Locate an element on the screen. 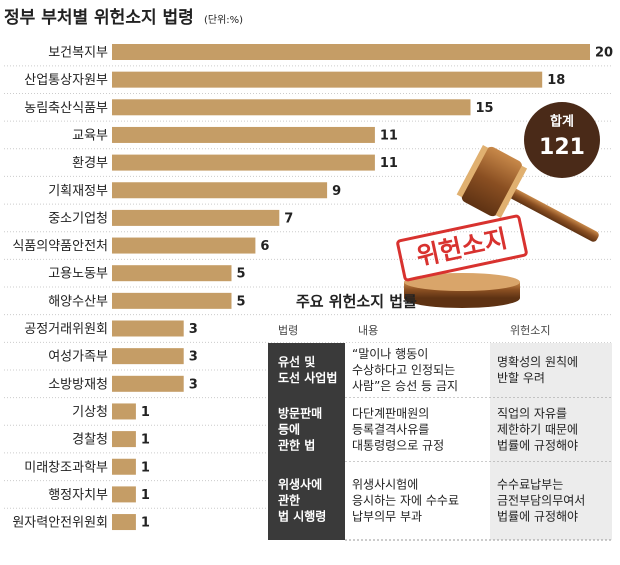  law-content: “말이나 행동이 is located at coordinates (390, 353).